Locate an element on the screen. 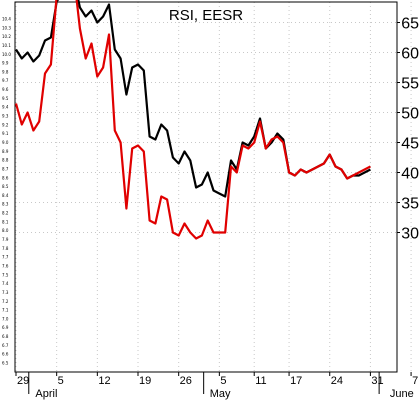  left-axis-label: 7.8 is located at coordinates (5, 248).